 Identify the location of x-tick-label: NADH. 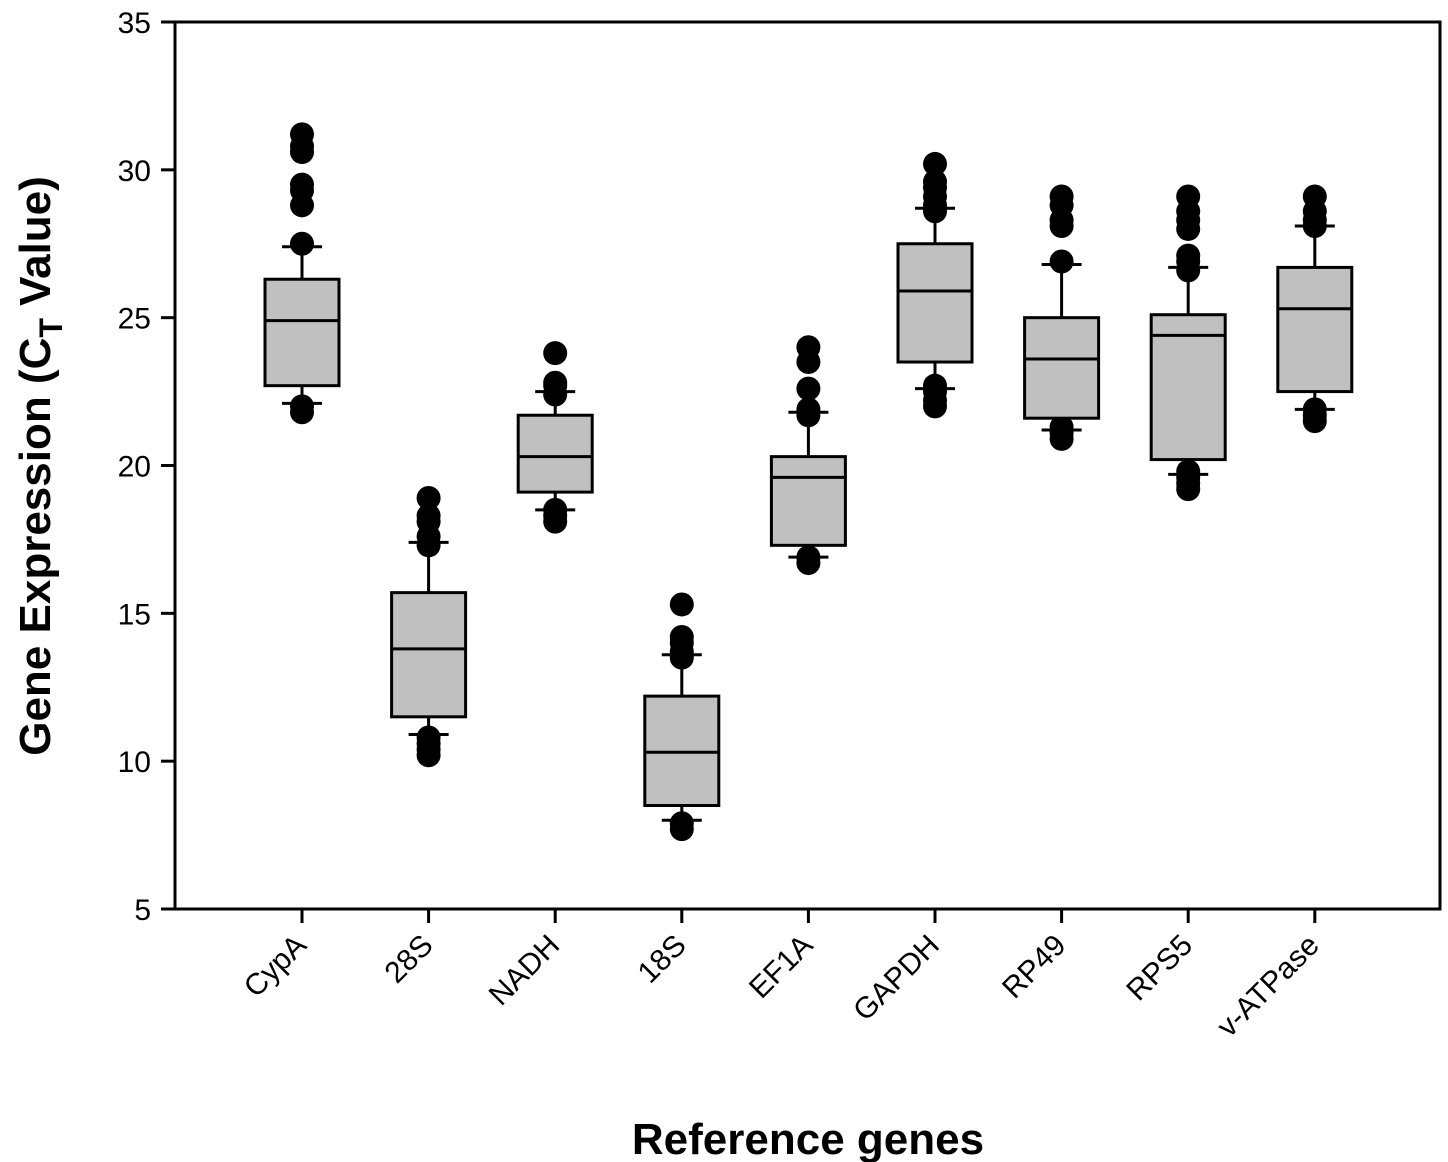
(524, 970).